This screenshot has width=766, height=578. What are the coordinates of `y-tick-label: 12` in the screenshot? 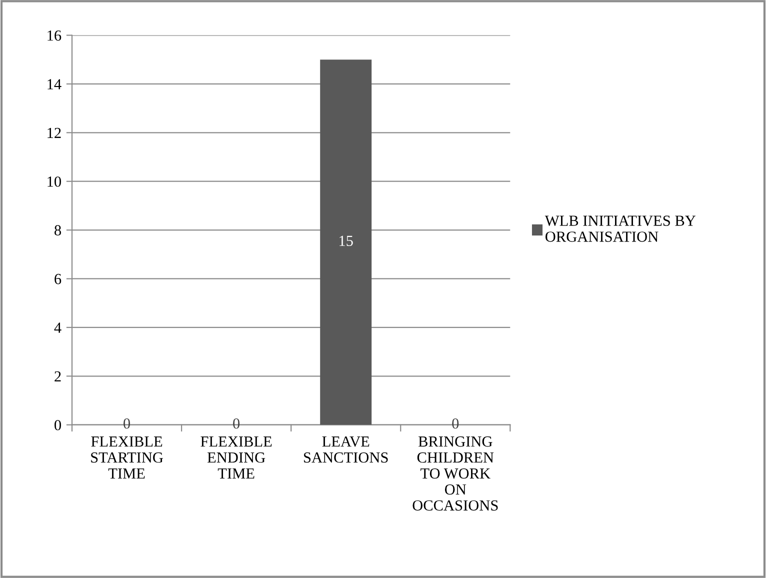 It's located at (54, 133).